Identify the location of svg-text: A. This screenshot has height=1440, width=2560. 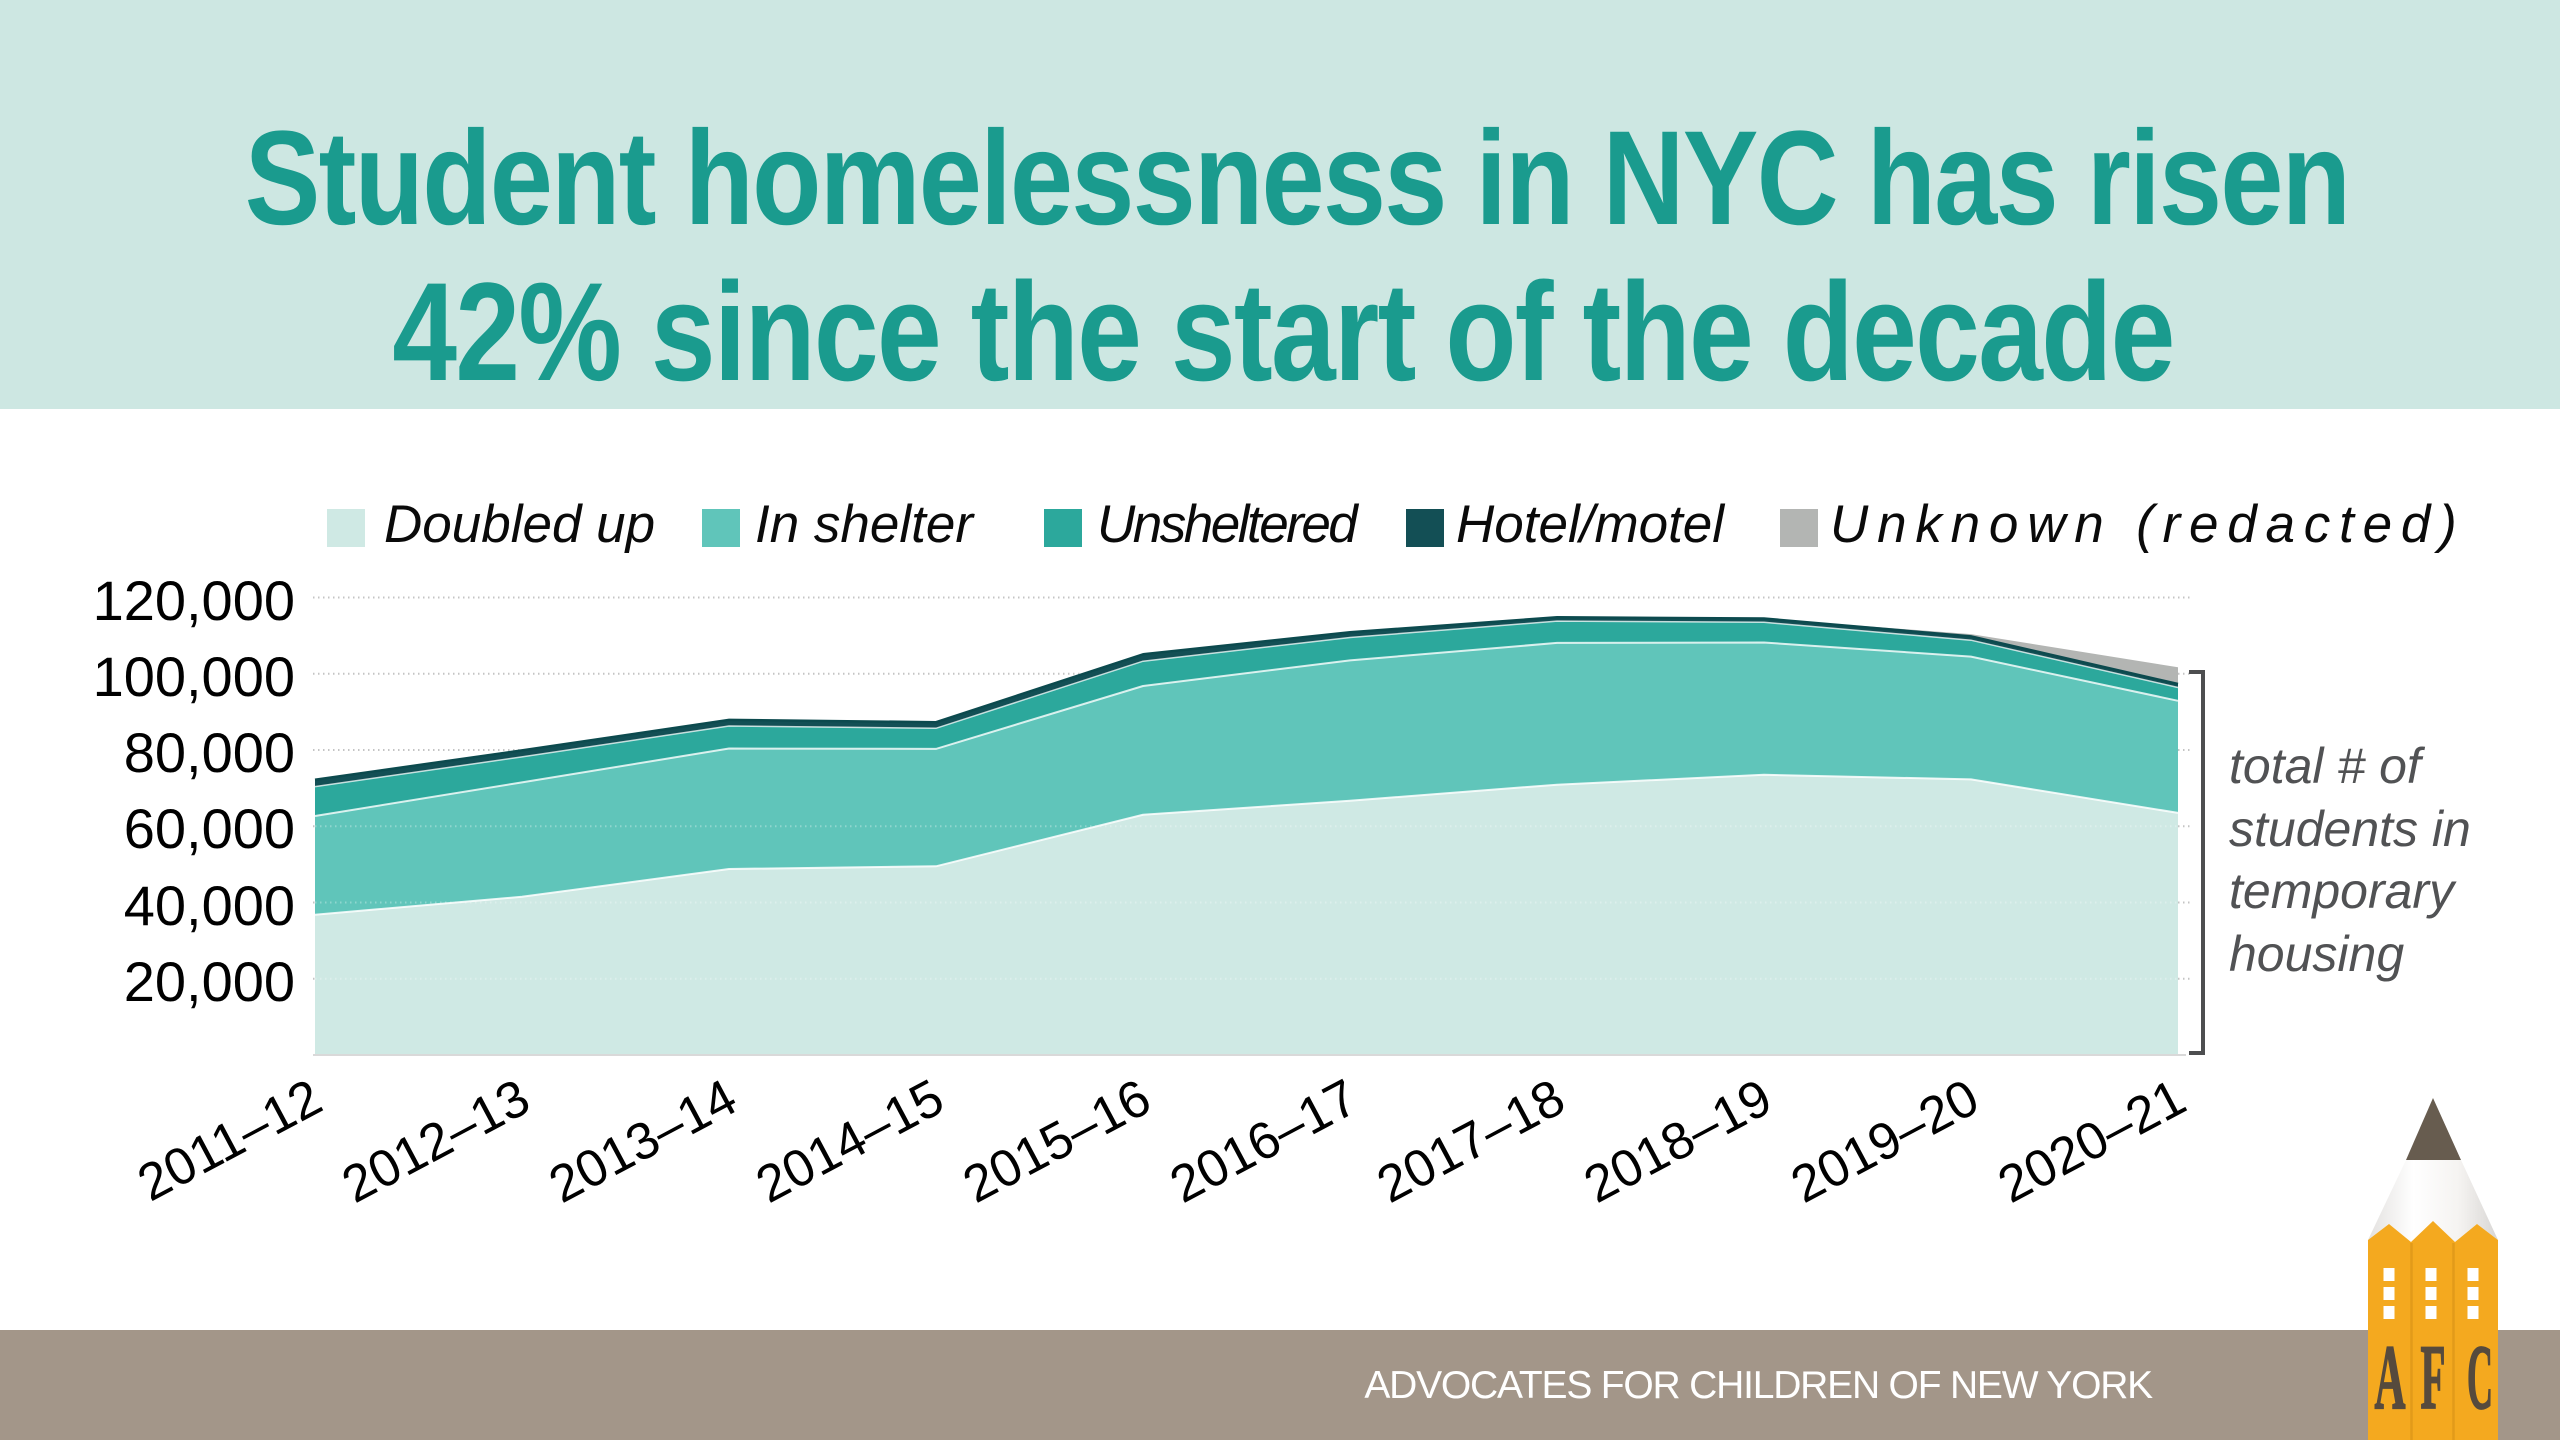
(2390, 1377).